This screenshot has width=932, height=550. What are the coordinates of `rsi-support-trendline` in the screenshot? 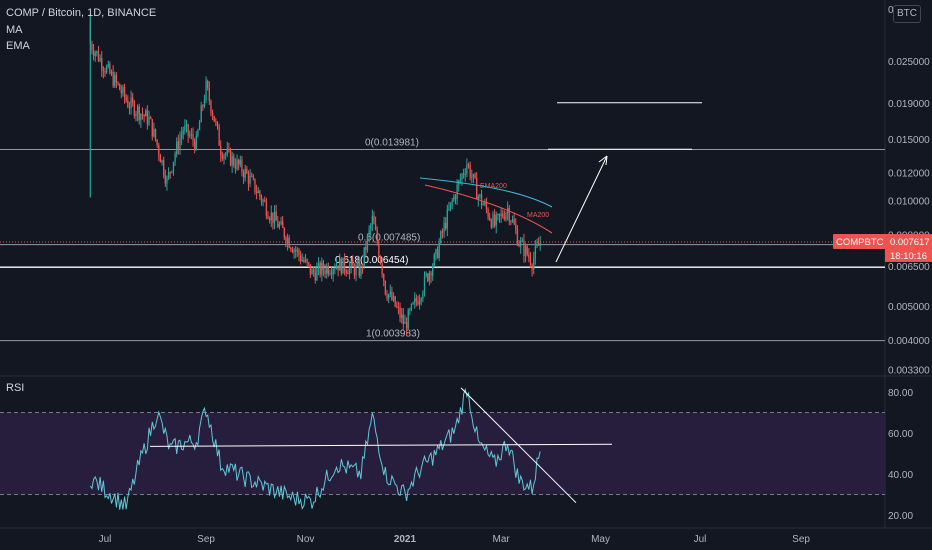 It's located at (381, 445).